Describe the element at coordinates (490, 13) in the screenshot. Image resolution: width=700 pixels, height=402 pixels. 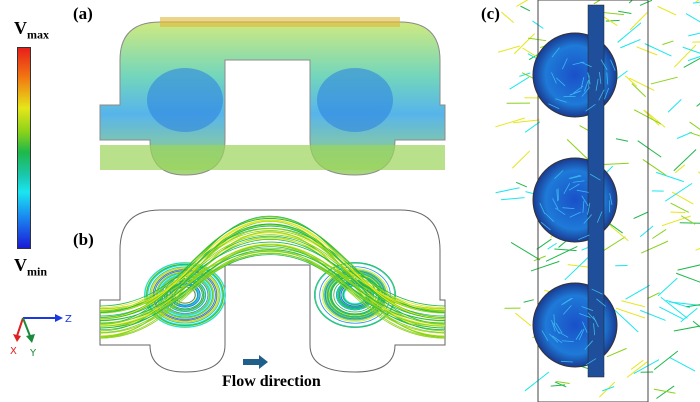
I see `panel-c-label: (c)` at that location.